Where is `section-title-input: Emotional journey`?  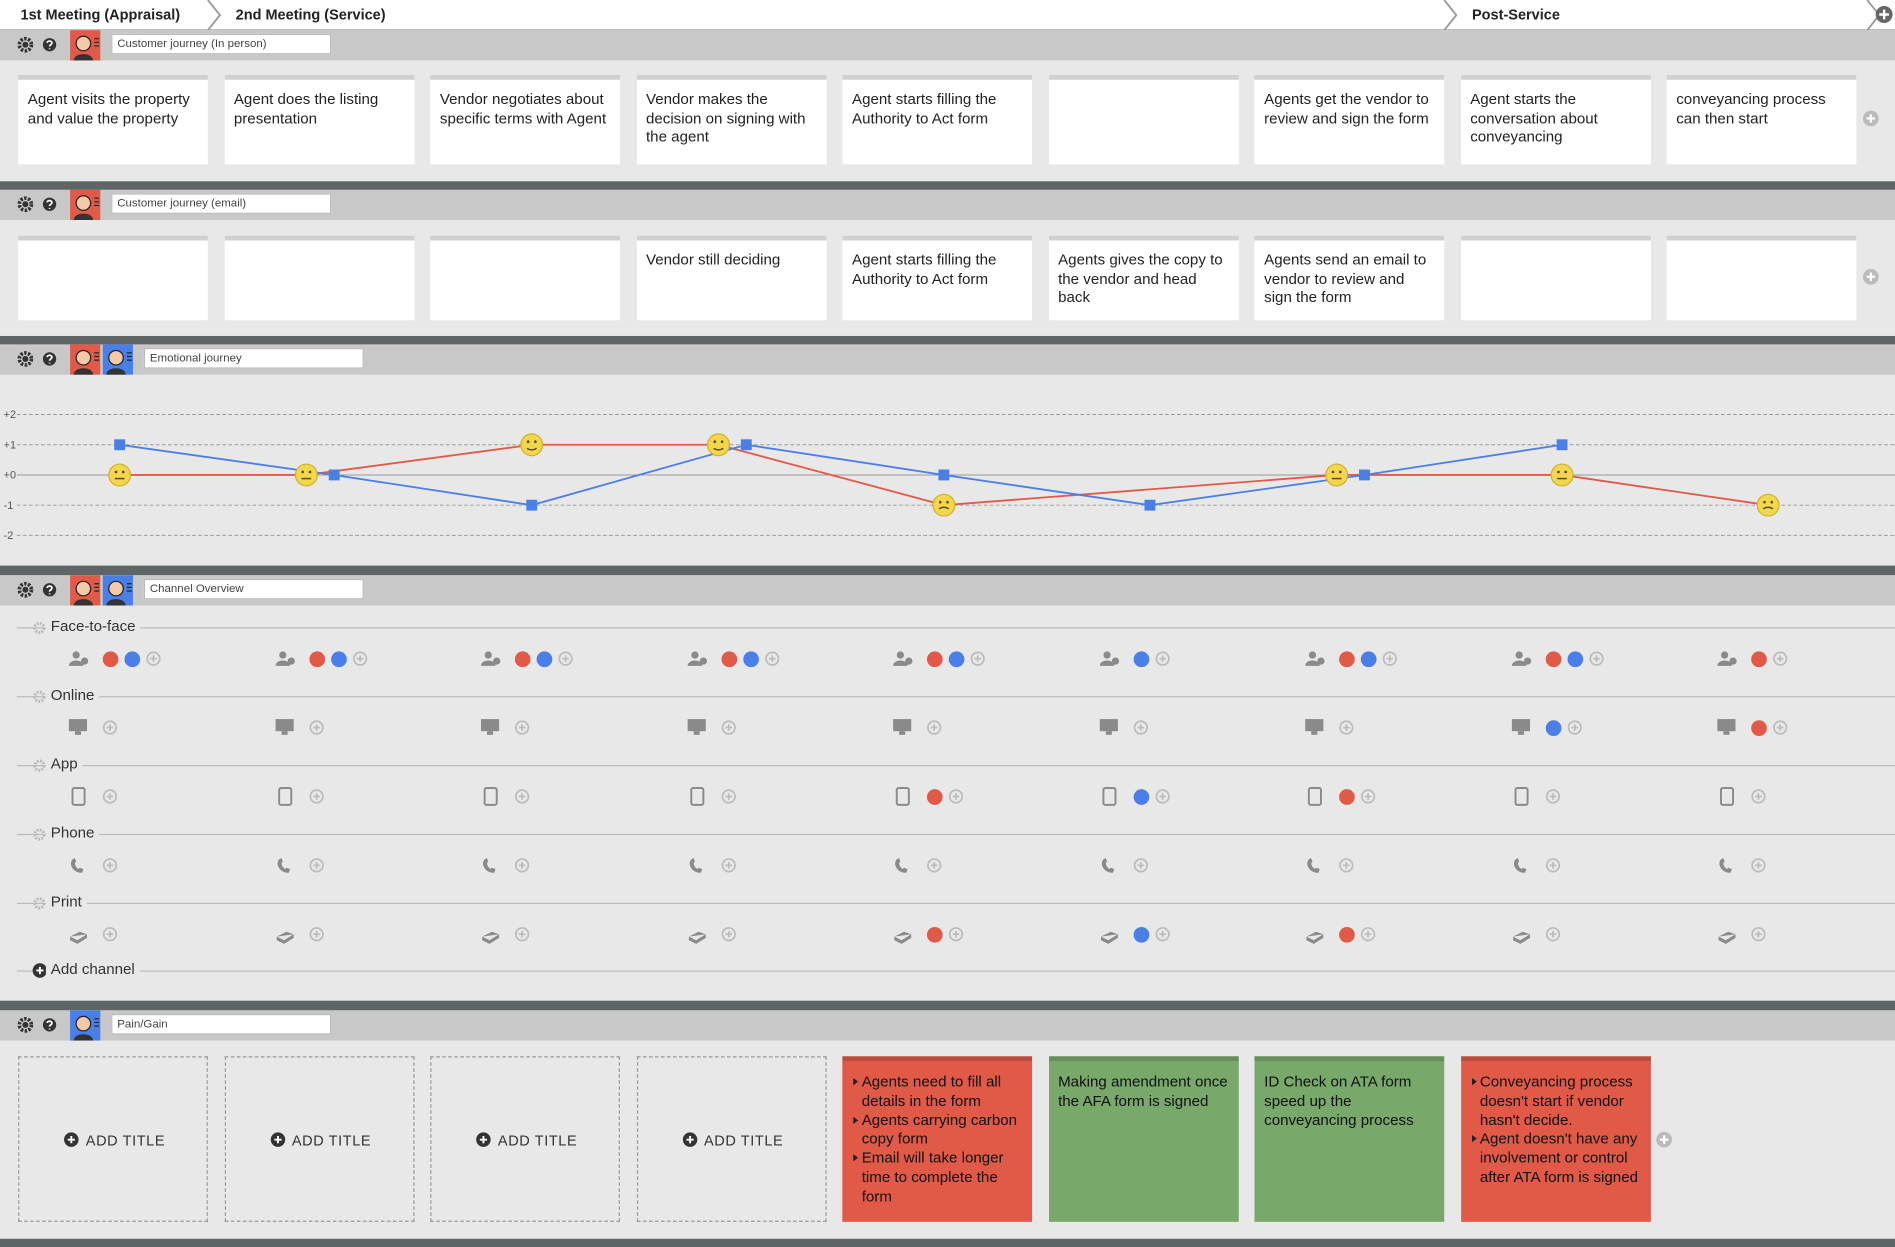
section-title-input: Emotional journey is located at coordinates (253, 358).